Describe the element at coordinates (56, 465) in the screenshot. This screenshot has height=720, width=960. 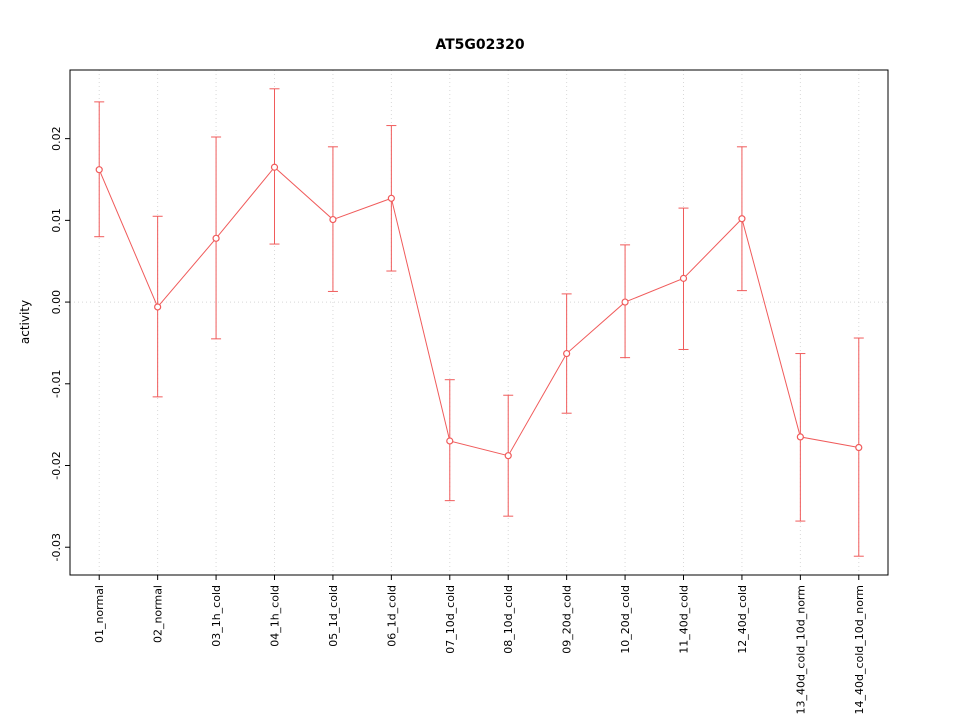
I see `y-tick-label: -0.02` at that location.